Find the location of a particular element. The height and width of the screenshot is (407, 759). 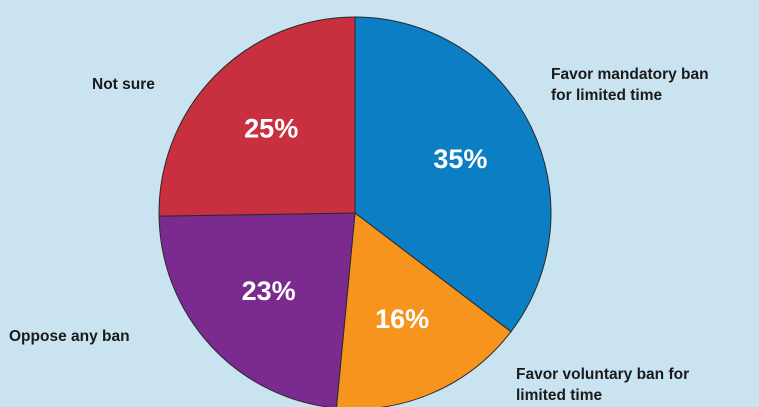

pie-value-label-oppose-any-ban: 23% is located at coordinates (269, 291).